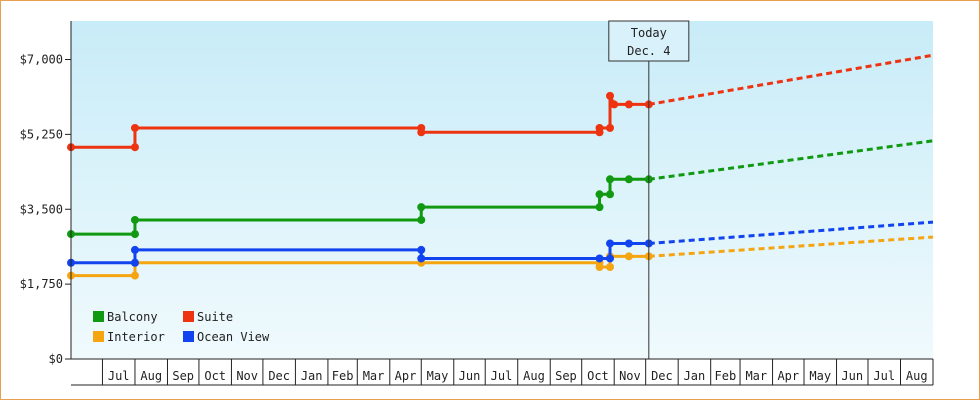 The image size is (980, 404). I want to click on y-tick-label: $7,000, so click(41, 60).